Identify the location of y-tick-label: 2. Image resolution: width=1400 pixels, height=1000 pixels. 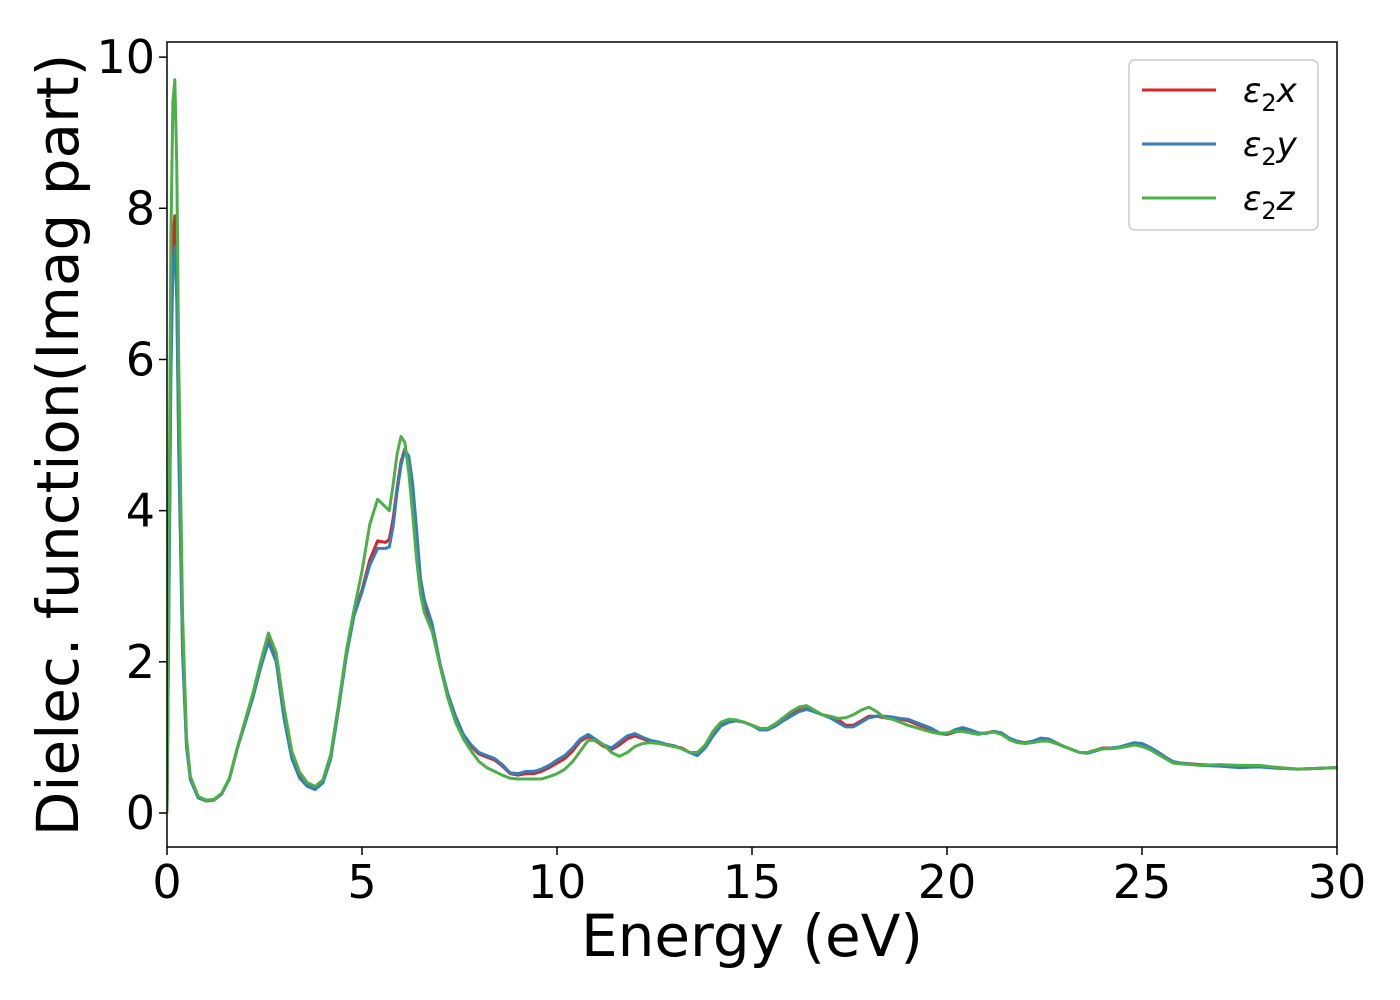
(140, 662).